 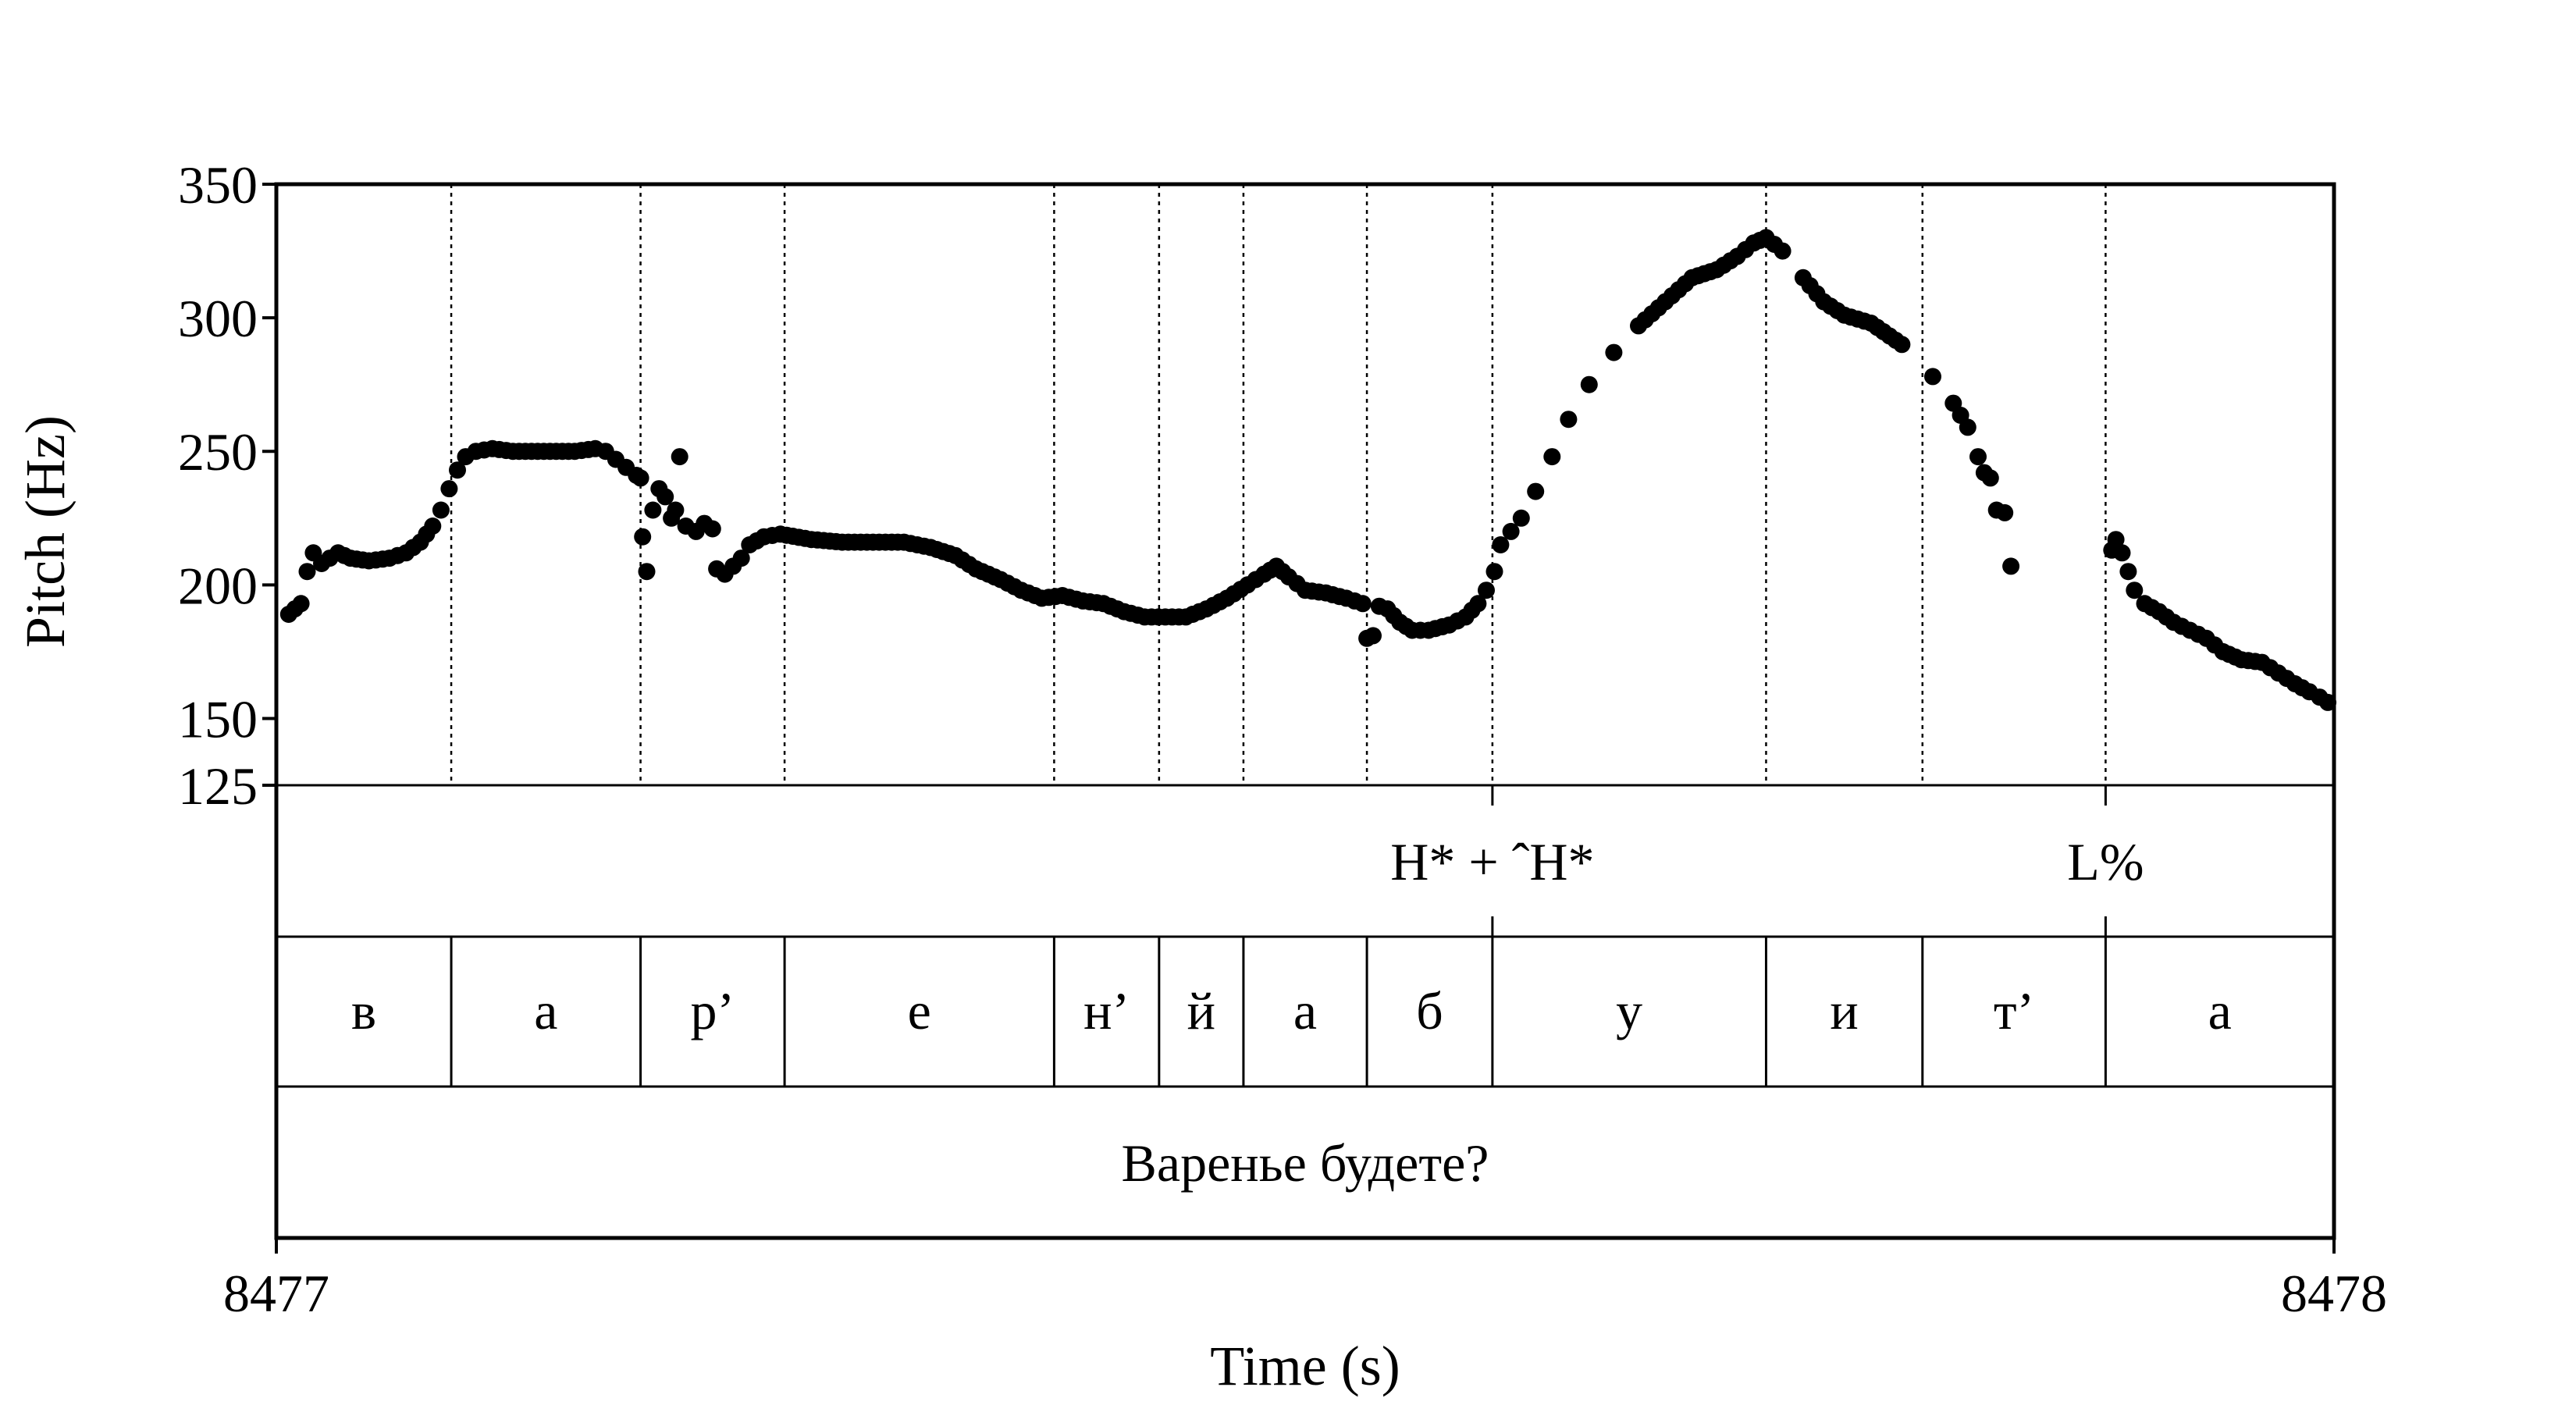 What do you see at coordinates (218, 719) in the screenshot?
I see `y-tick-label: 150` at bounding box center [218, 719].